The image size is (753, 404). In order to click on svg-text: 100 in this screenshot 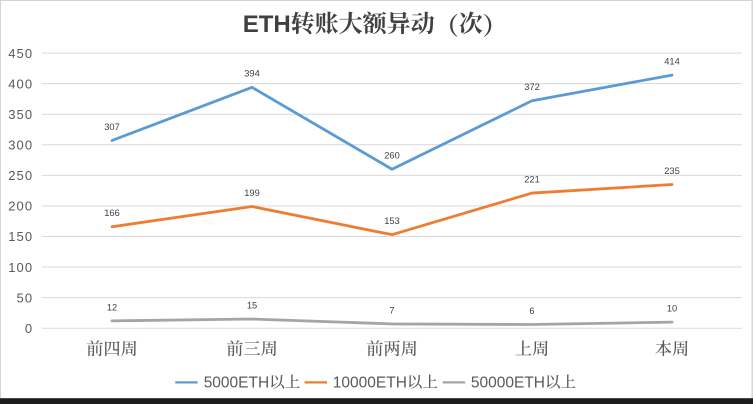, I will do `click(20, 267)`.